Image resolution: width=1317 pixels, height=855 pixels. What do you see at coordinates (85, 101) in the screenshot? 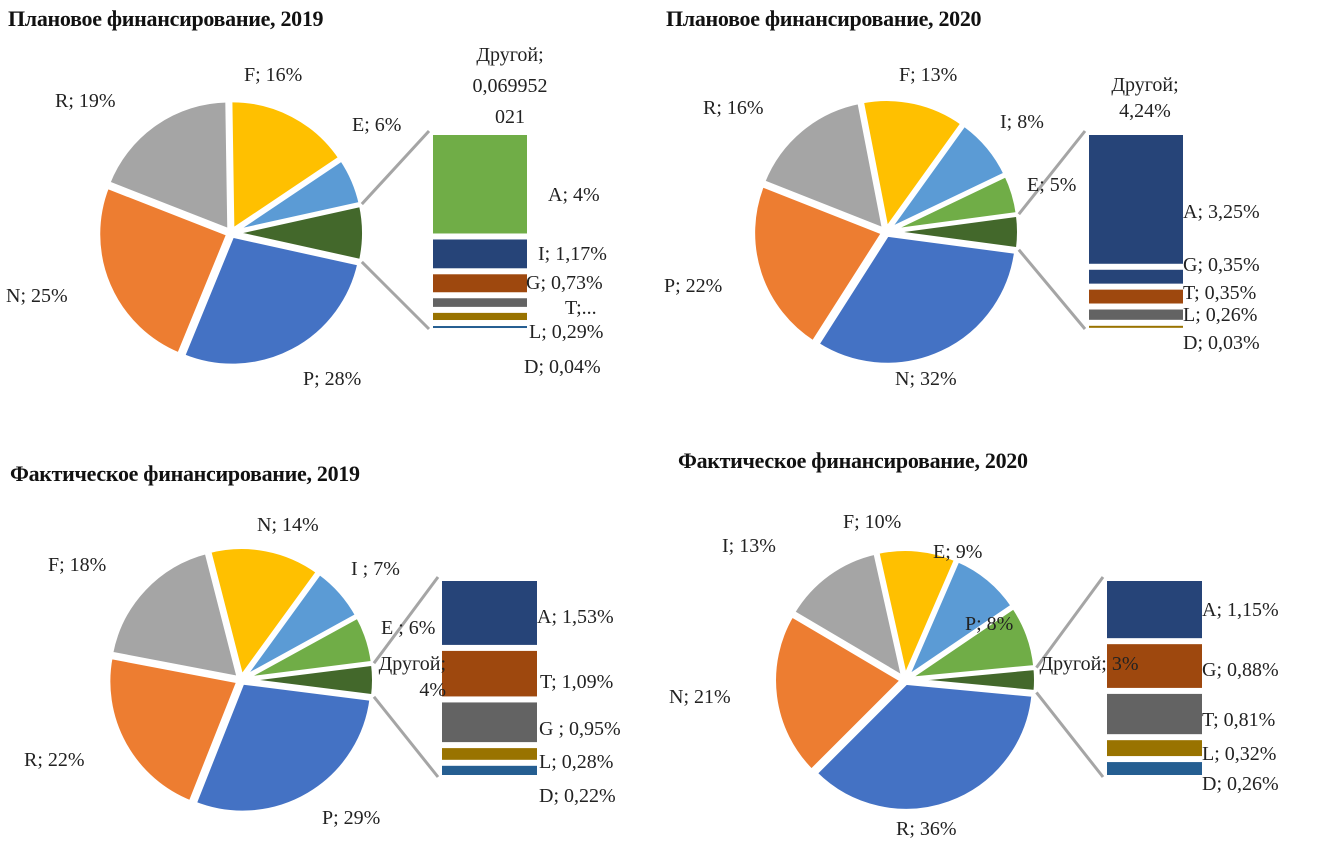
I see `pie-label: R; 19%` at bounding box center [85, 101].